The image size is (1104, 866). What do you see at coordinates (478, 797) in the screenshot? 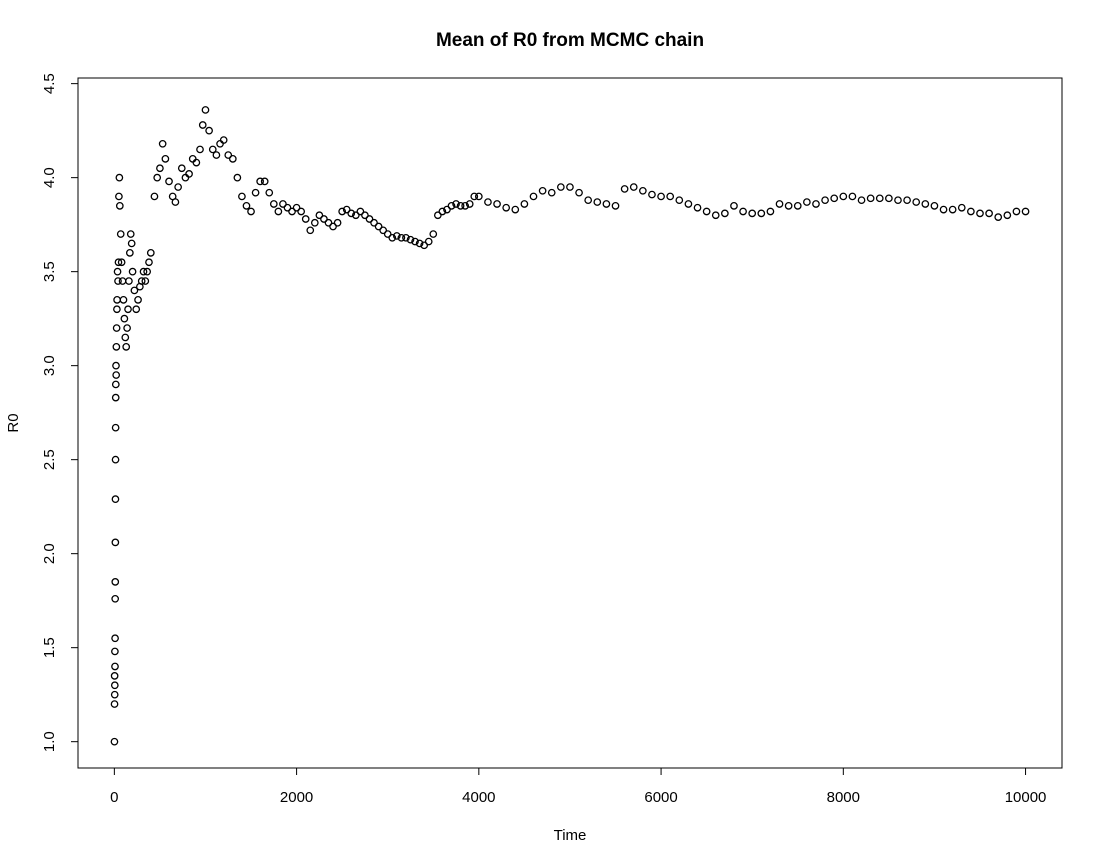
I see `x-tick-label: 4000` at bounding box center [478, 797].